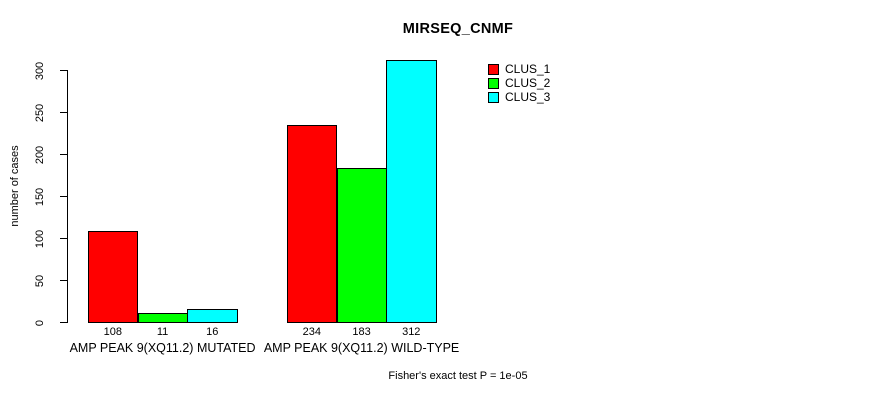 The image size is (890, 400). I want to click on bar-clus_3-group1, so click(212, 315).